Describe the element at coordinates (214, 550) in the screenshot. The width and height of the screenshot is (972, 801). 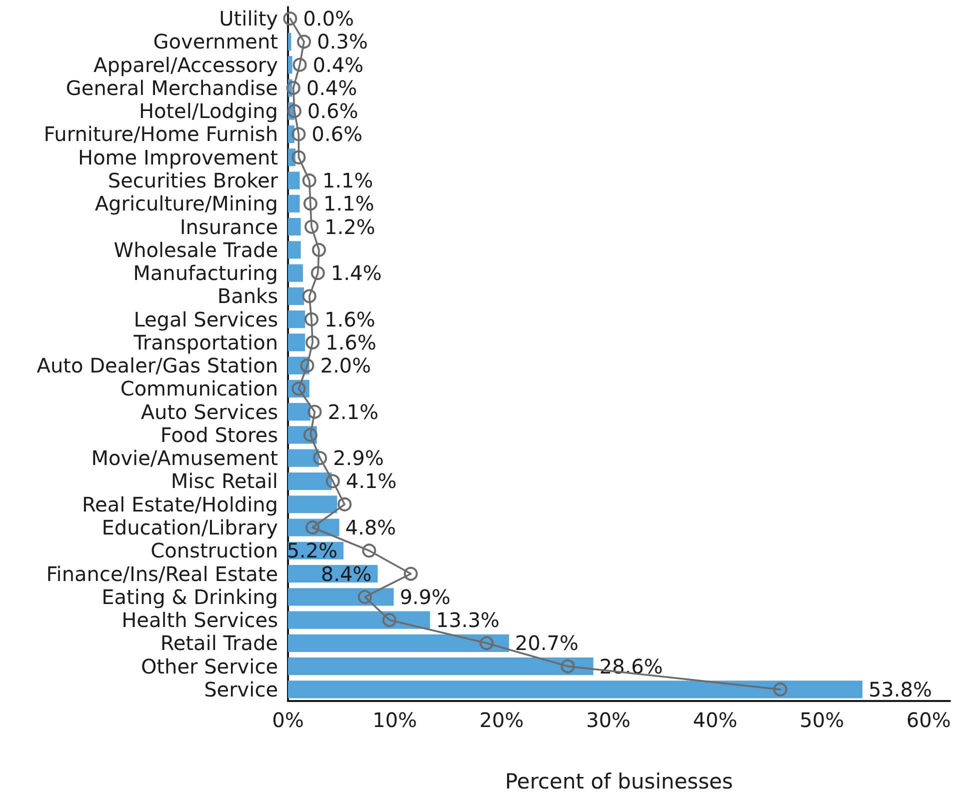
I see `y-tick-label: Construction` at that location.